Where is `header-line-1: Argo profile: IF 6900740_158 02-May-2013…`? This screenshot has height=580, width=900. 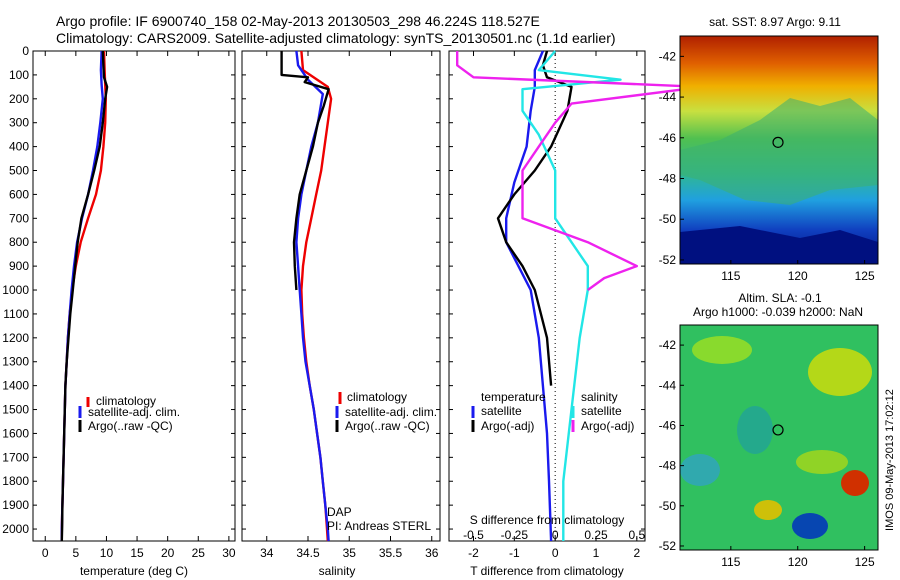
header-line-1: Argo profile: IF 6900740_158 02-May-2013… is located at coordinates (298, 21).